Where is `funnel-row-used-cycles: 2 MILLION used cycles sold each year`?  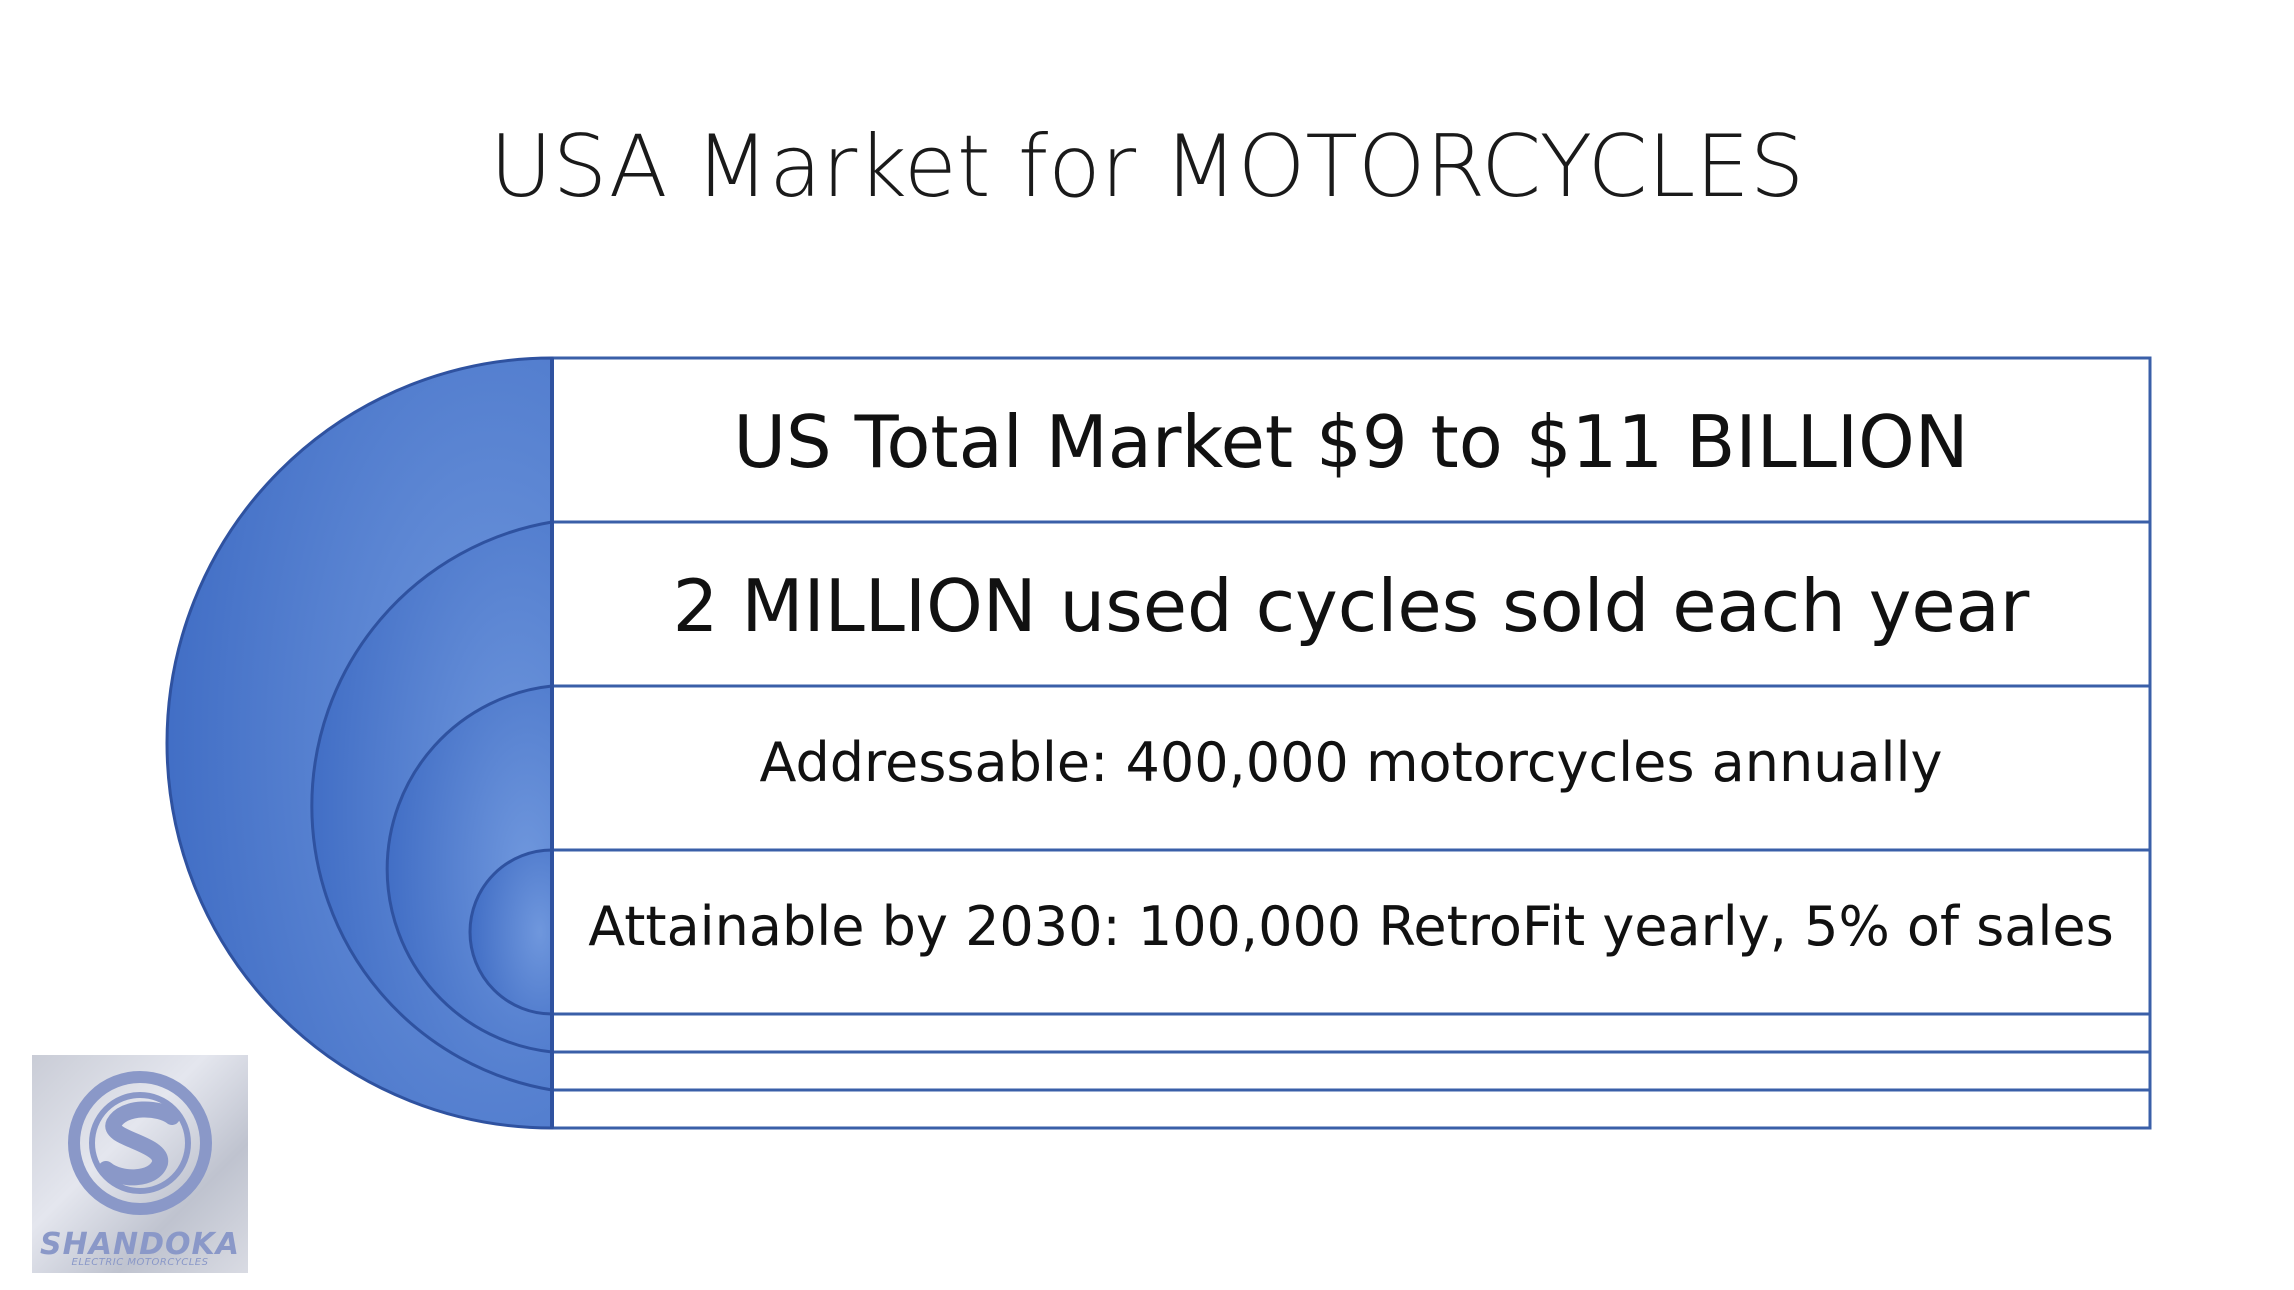 funnel-row-used-cycles: 2 MILLION used cycles sold each year is located at coordinates (1351, 606).